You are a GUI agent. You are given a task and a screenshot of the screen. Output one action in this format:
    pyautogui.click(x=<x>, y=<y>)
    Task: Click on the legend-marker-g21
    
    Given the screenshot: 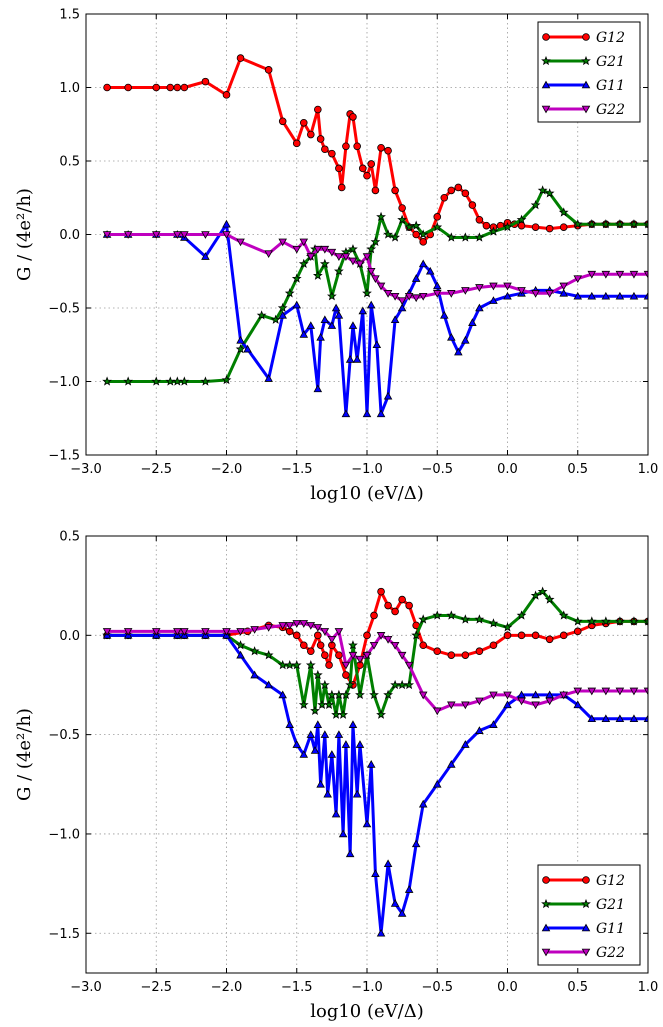 What is the action you would take?
    pyautogui.click(x=546, y=903)
    